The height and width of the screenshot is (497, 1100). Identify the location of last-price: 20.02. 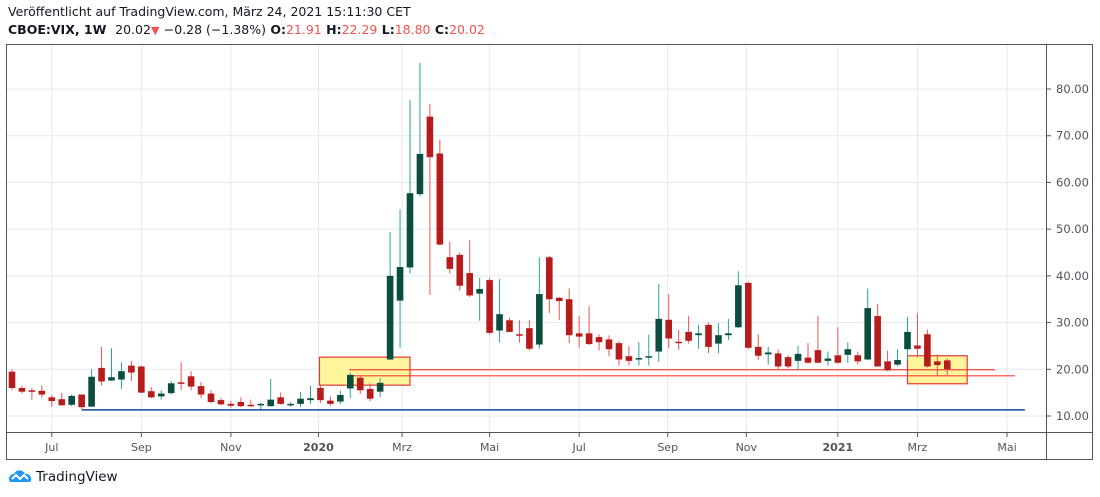
(133, 29).